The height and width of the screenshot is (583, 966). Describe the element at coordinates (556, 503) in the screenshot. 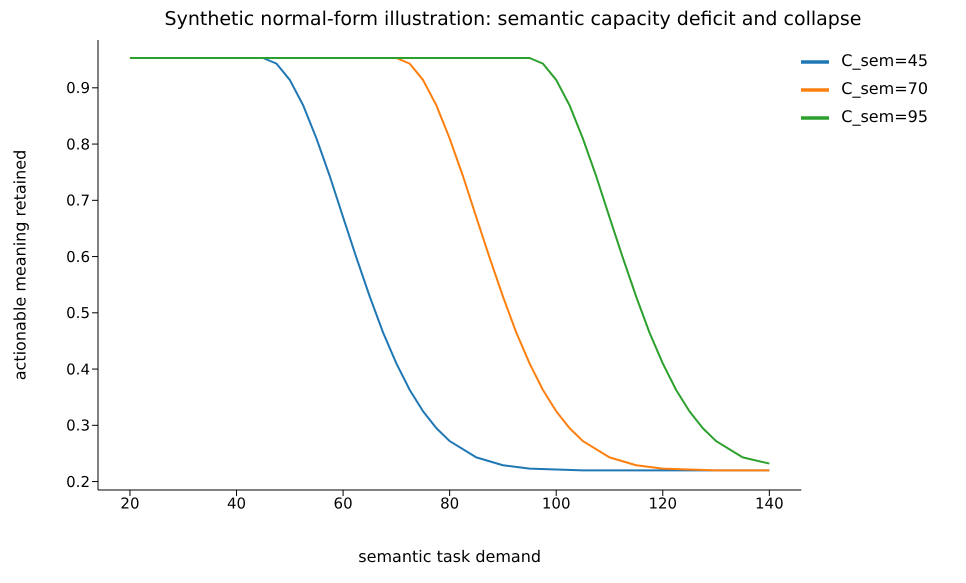

I see `x-tick-label: 100` at that location.